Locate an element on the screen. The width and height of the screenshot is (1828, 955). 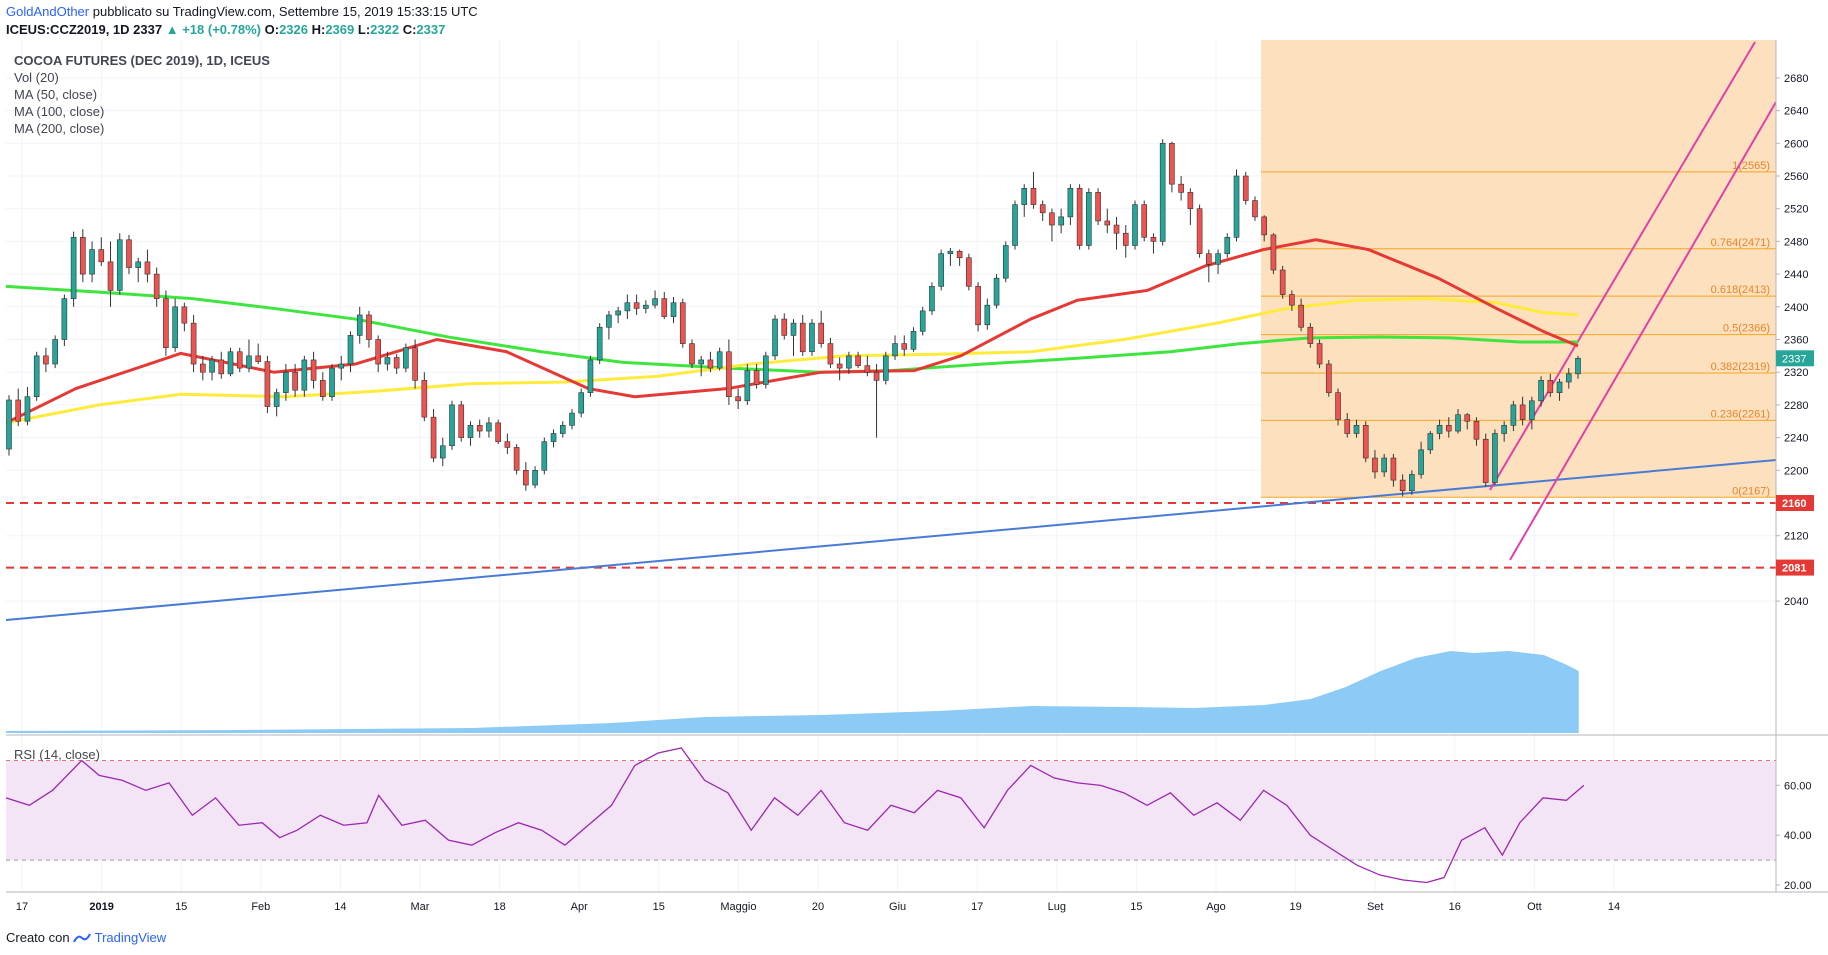
fib-label: 0.618(2413) is located at coordinates (1740, 290).